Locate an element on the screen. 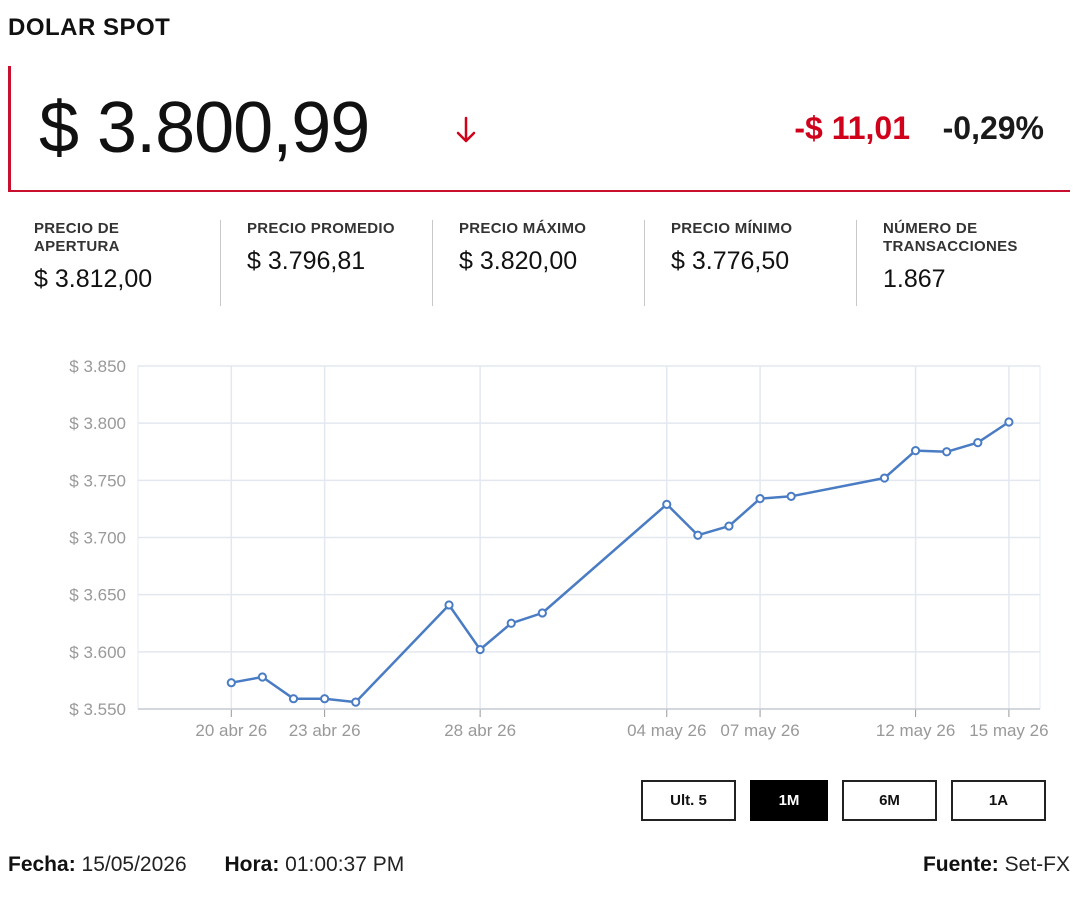 Image resolution: width=1080 pixels, height=900 pixels. range-button-1a: 1A is located at coordinates (998, 800).